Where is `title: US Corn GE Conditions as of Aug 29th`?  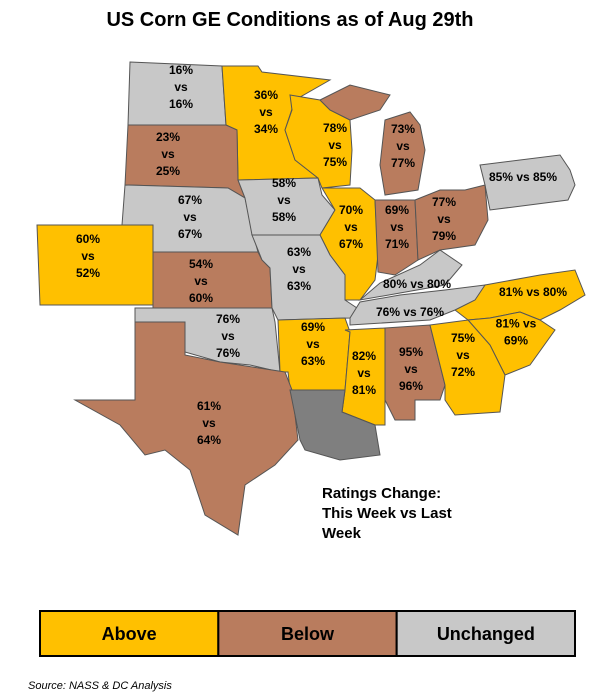 title: US Corn GE Conditions as of Aug 29th is located at coordinates (289, 20).